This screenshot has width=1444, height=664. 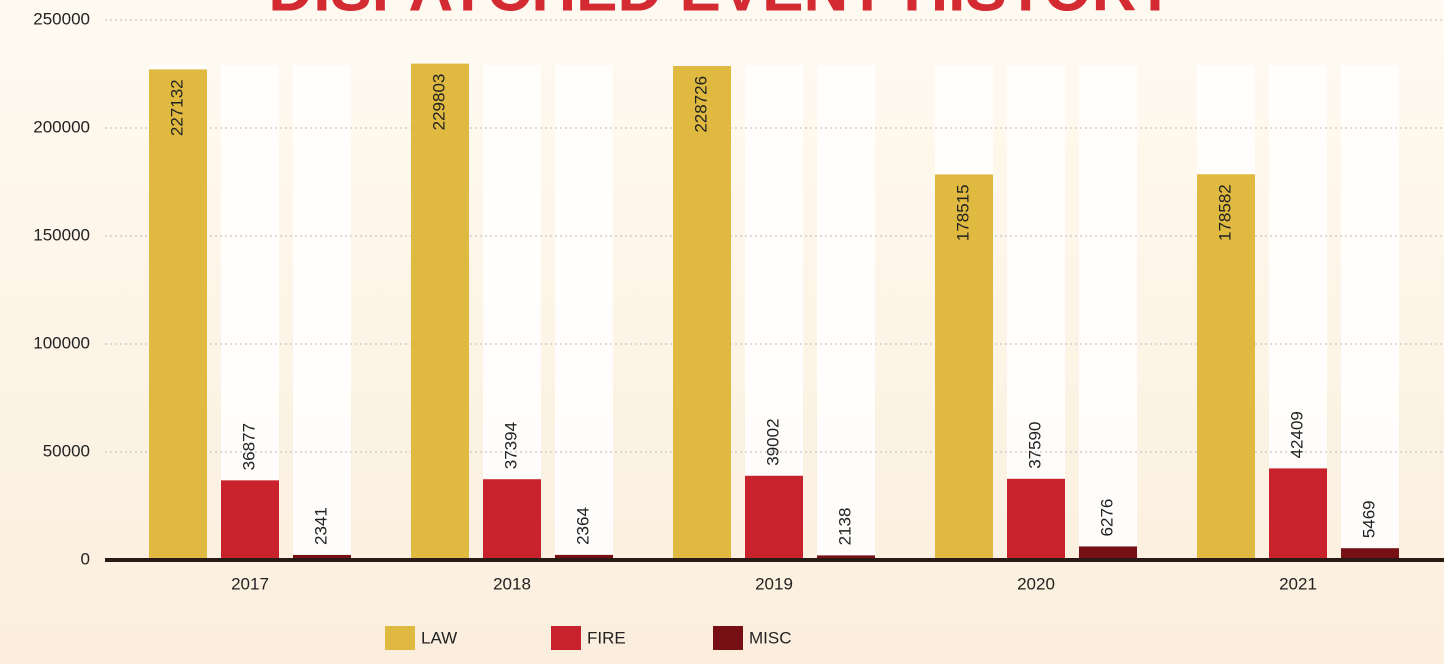 What do you see at coordinates (1298, 583) in the screenshot?
I see `x-tick-label: 2021` at bounding box center [1298, 583].